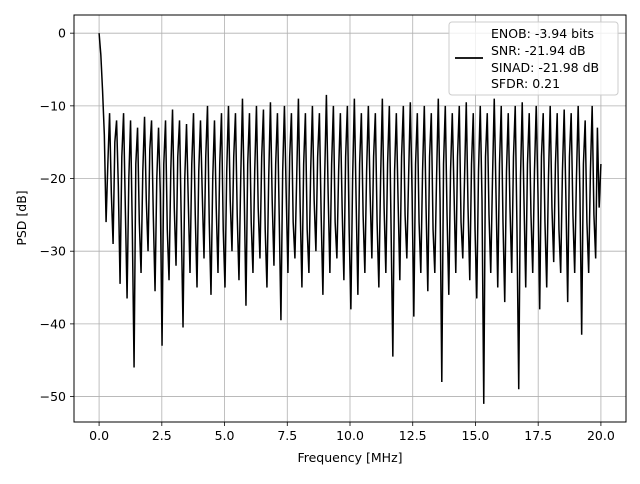 The image size is (640, 484). Describe the element at coordinates (53, 178) in the screenshot. I see `y-tick-label: −20` at that location.